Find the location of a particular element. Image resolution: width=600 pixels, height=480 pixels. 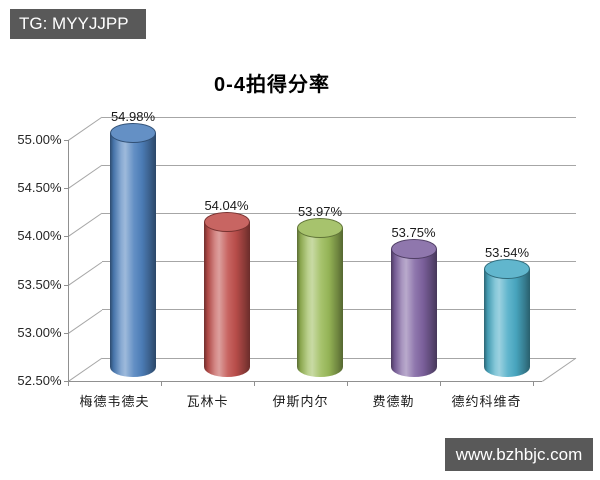

bar-value-label: 53.97% is located at coordinates (320, 212).